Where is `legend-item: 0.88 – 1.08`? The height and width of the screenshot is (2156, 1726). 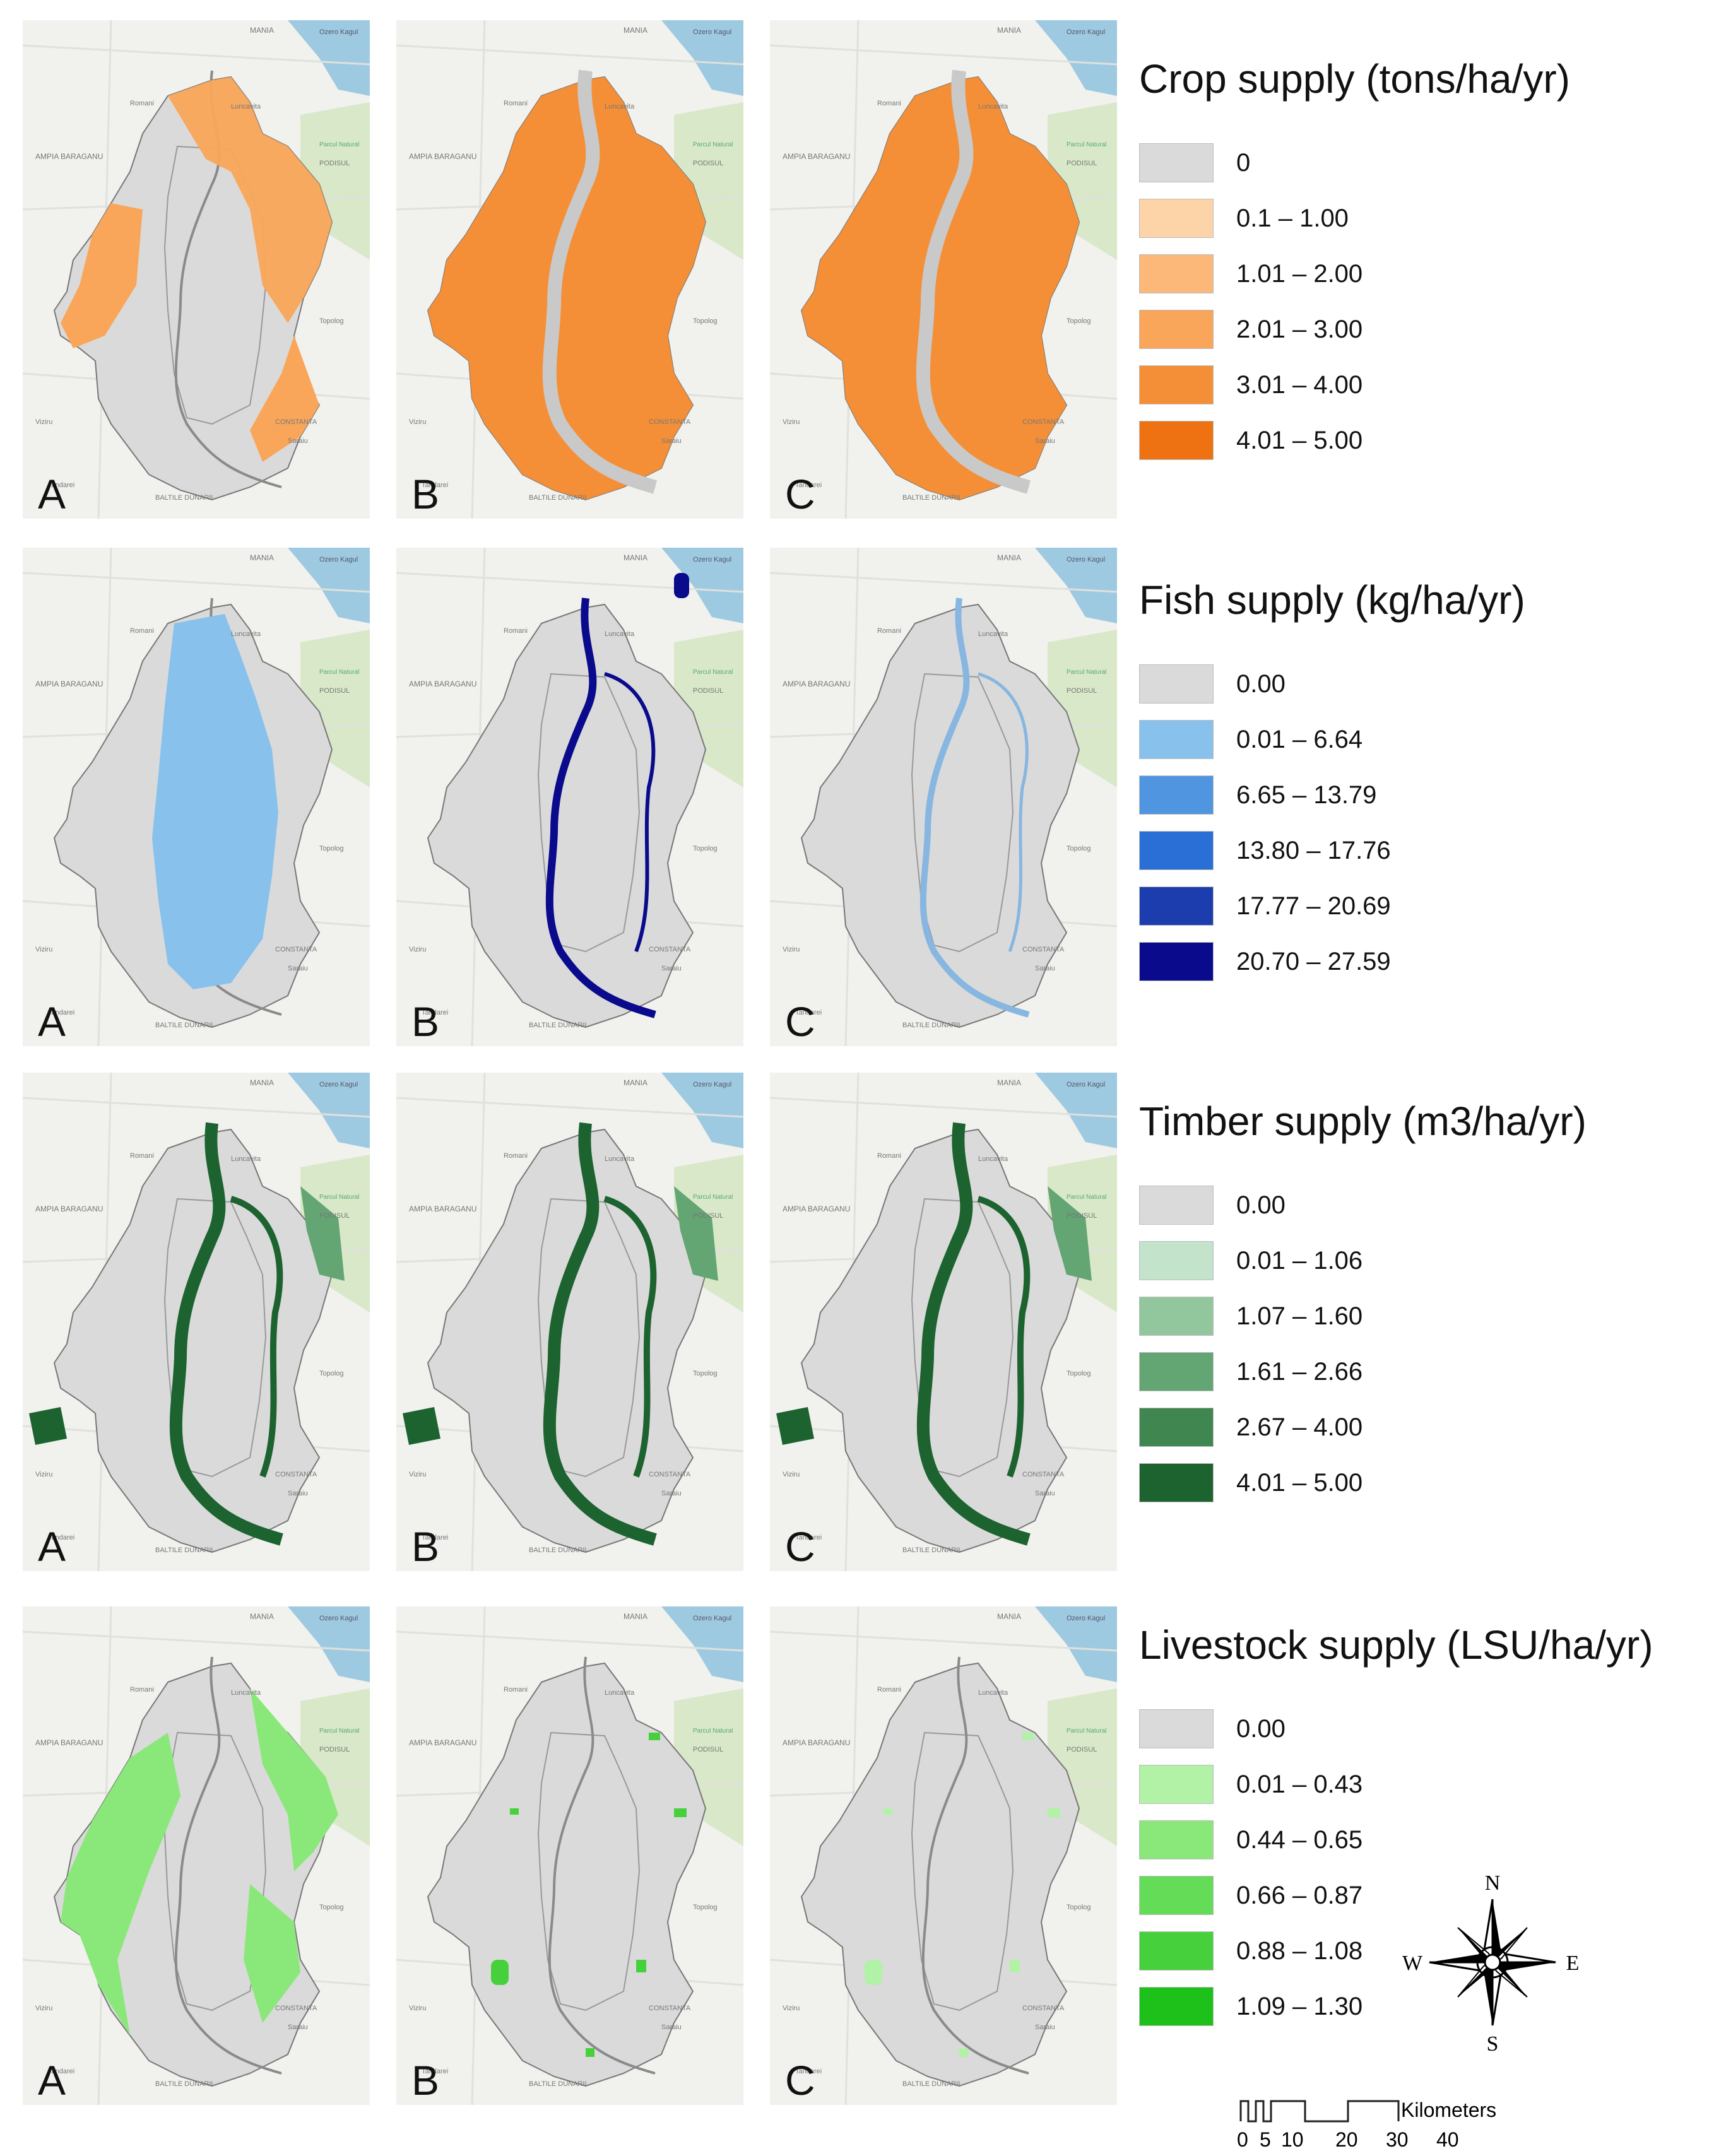 legend-item: 0.88 – 1.08 is located at coordinates (1396, 1951).